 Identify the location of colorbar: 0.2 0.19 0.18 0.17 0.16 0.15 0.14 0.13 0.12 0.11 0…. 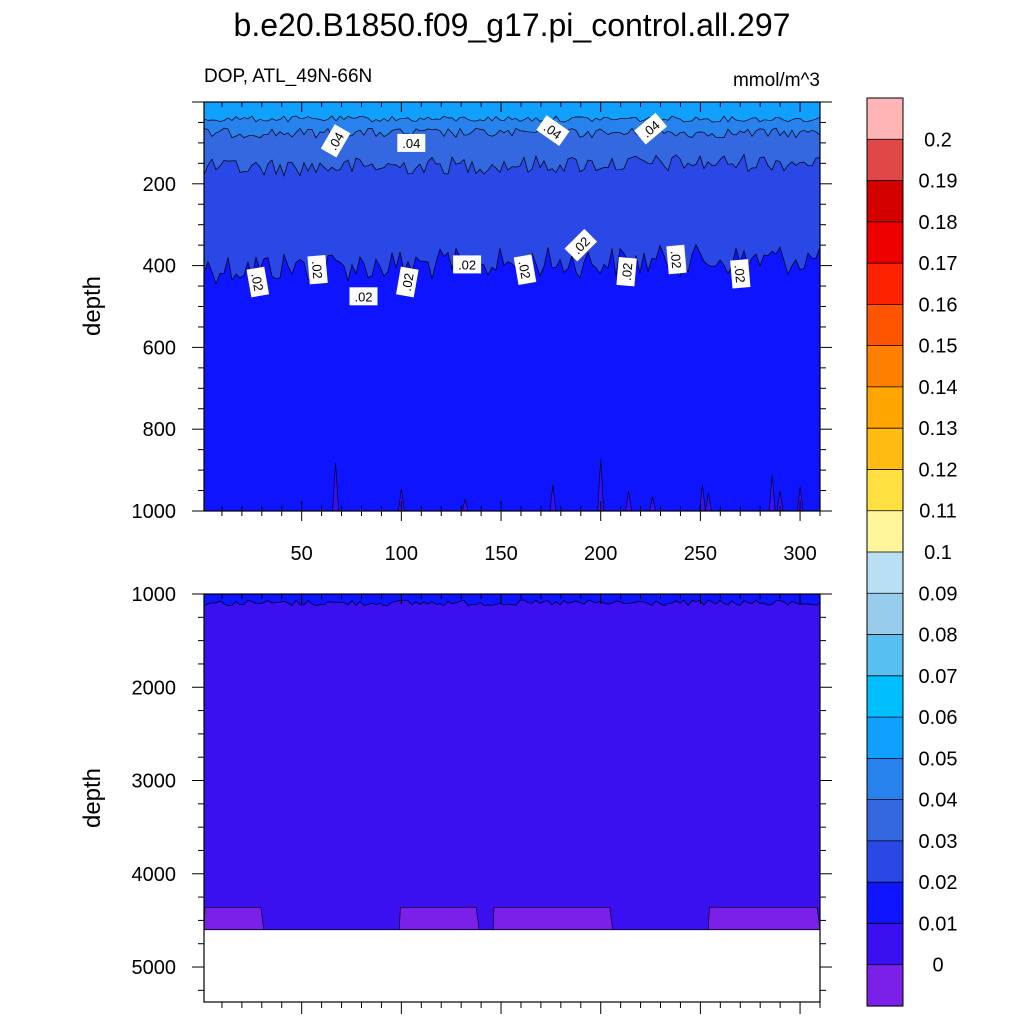
(912, 552).